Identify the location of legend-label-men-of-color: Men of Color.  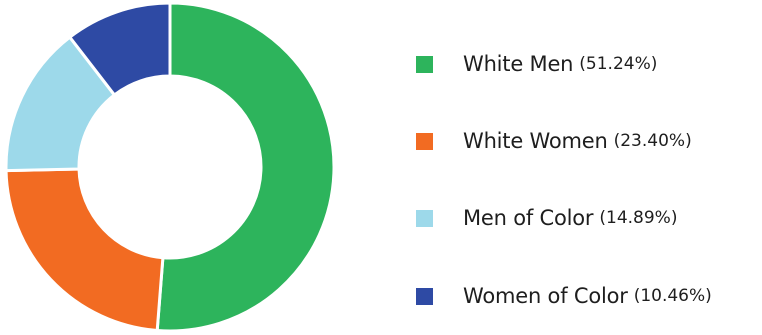
(528, 218).